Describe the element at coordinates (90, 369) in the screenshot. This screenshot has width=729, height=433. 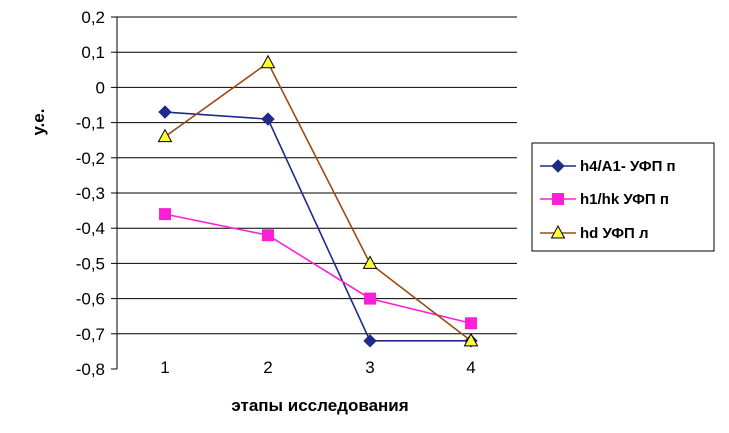
I see `y-tick-label: -0,8` at that location.